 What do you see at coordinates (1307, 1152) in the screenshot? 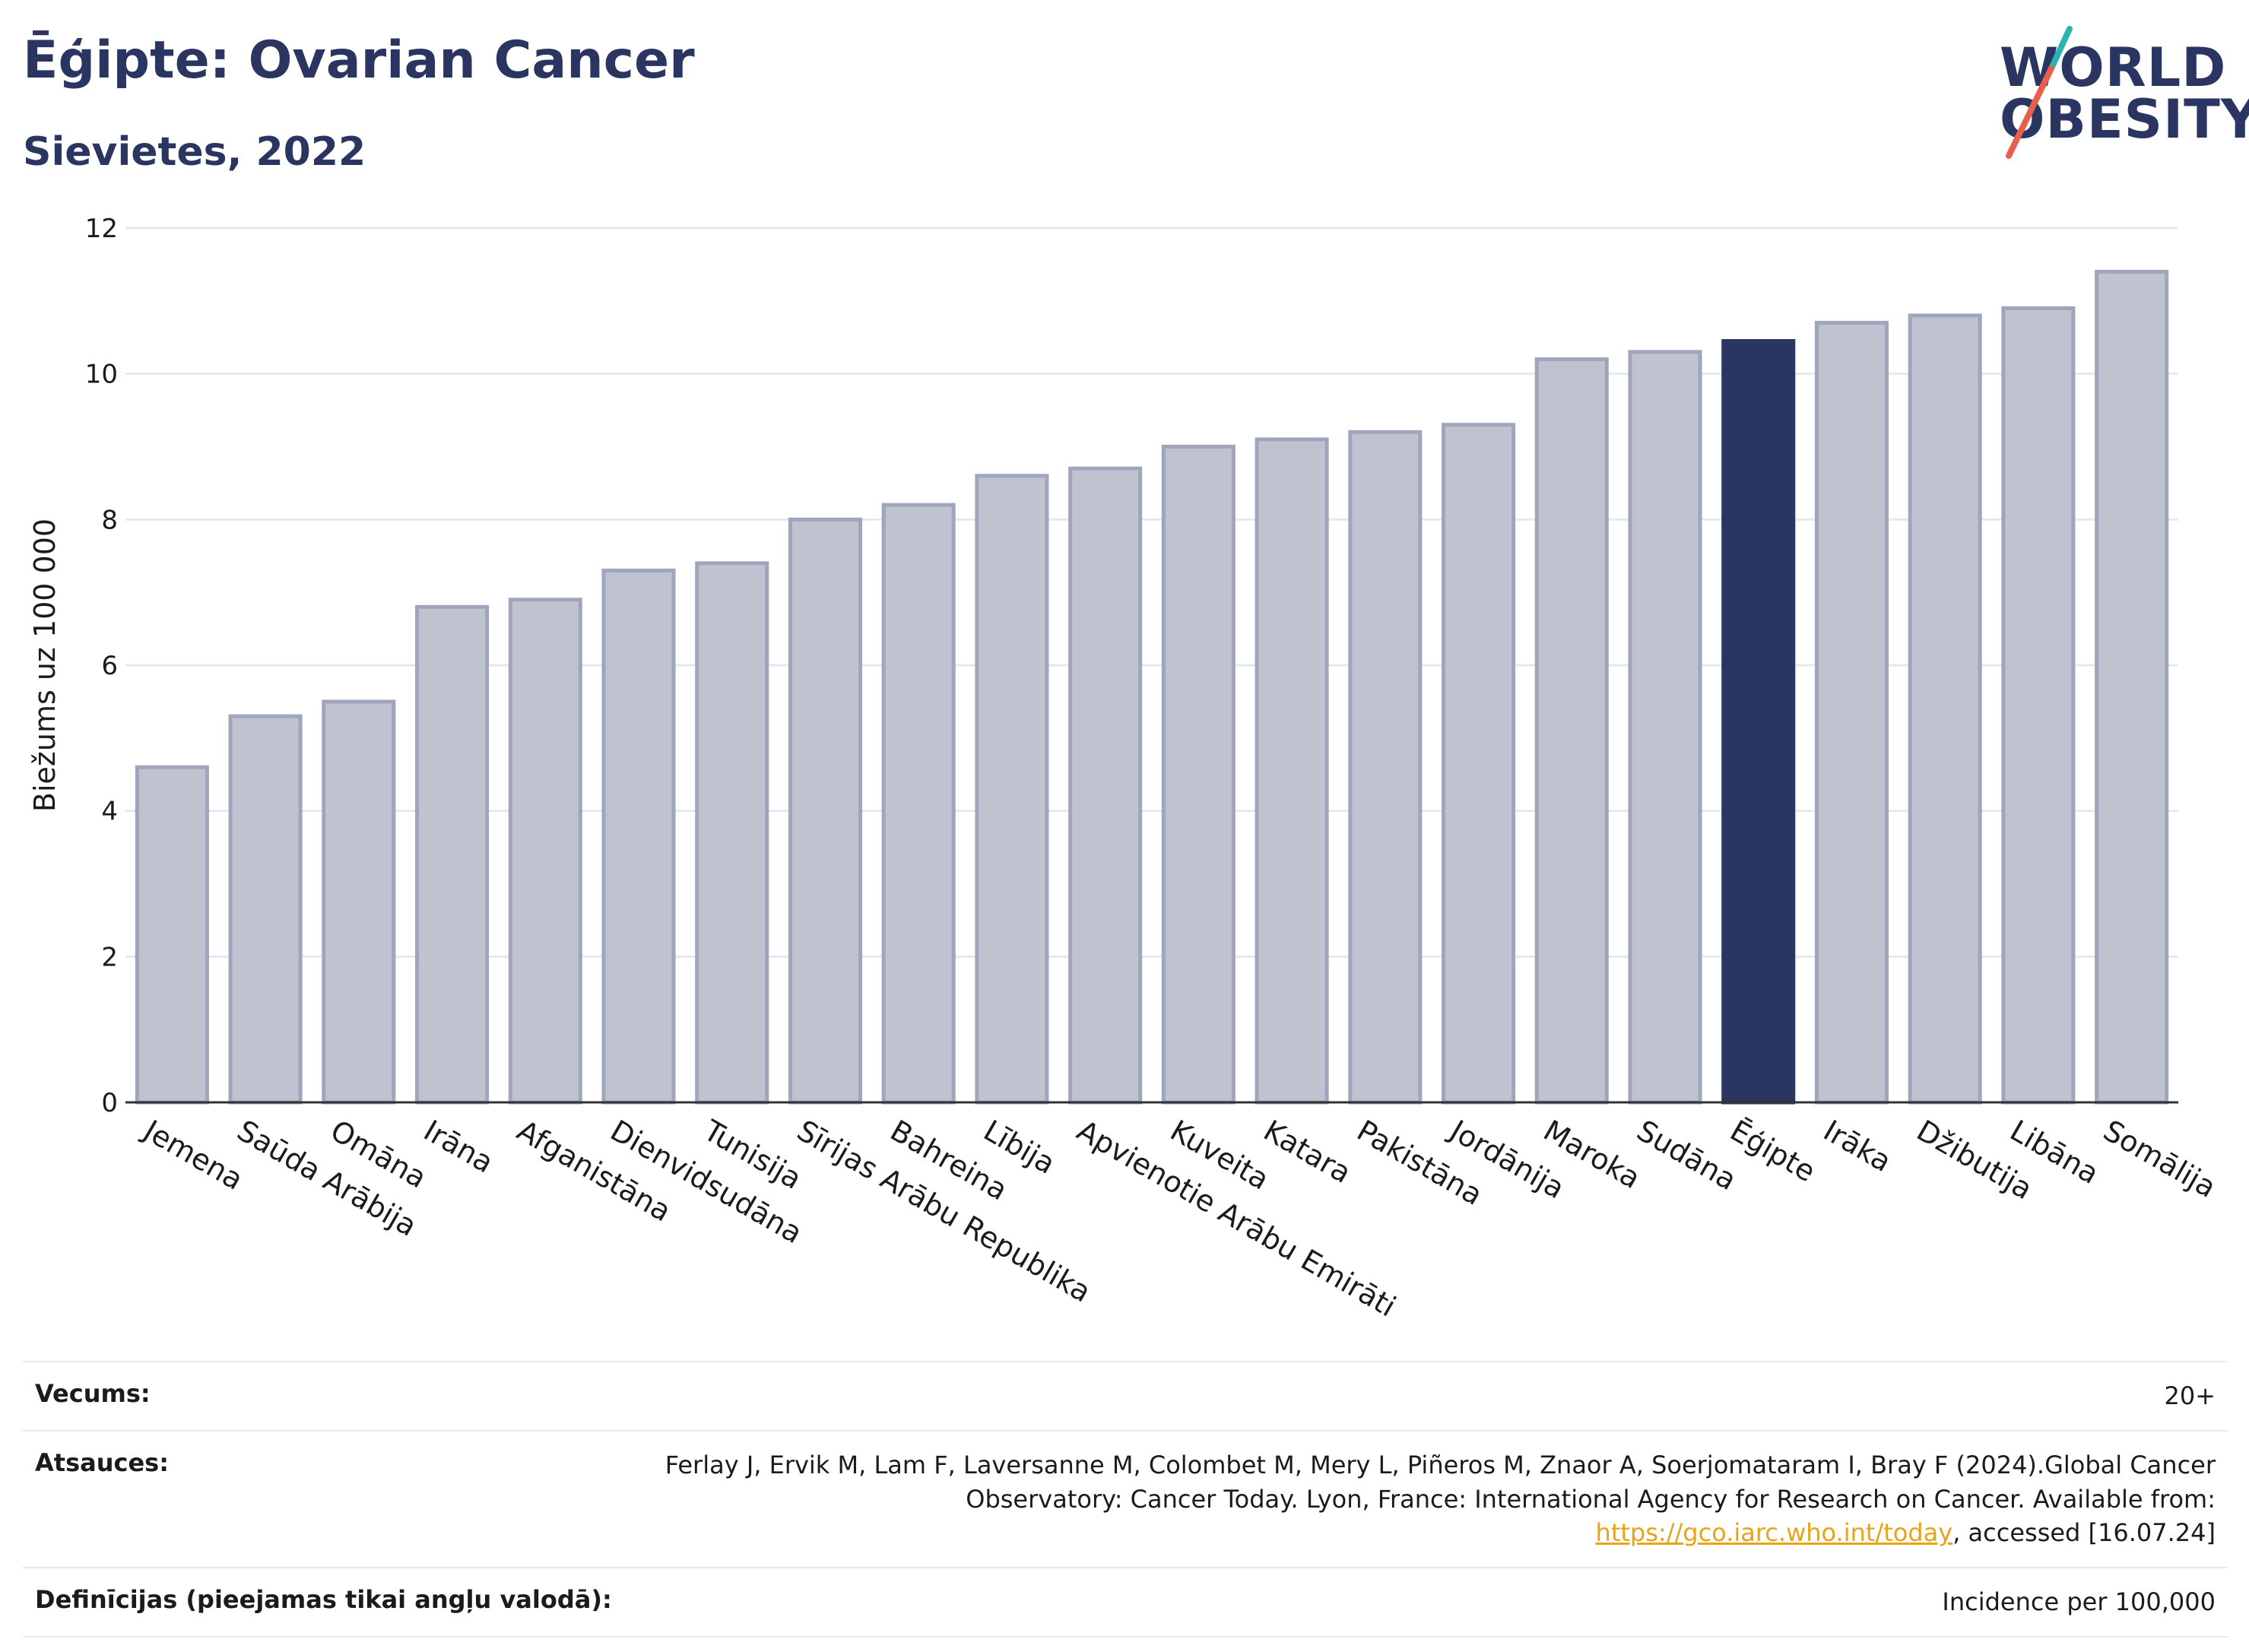
I see `x-tick-label: Katara` at bounding box center [1307, 1152].